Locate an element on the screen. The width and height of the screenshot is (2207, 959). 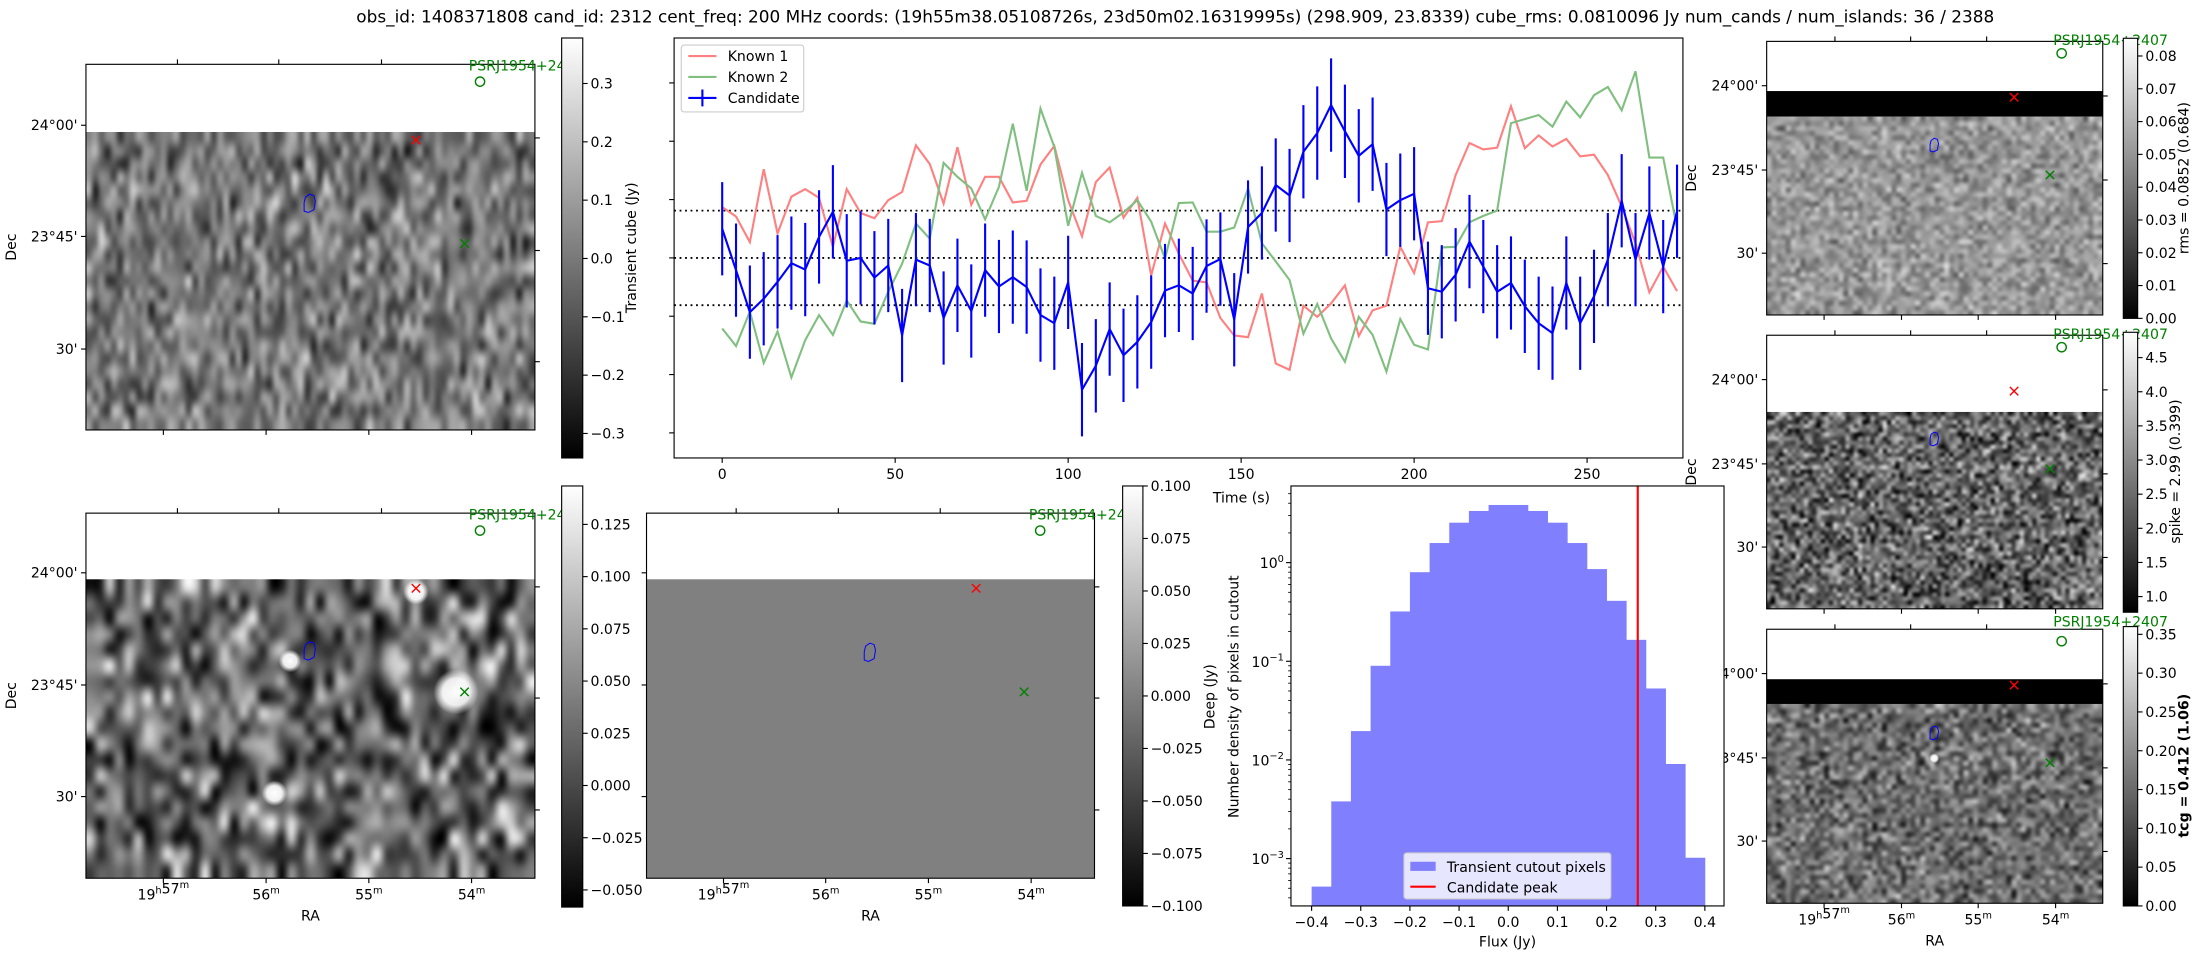
tick-base: 10 is located at coordinates (1261, 762).